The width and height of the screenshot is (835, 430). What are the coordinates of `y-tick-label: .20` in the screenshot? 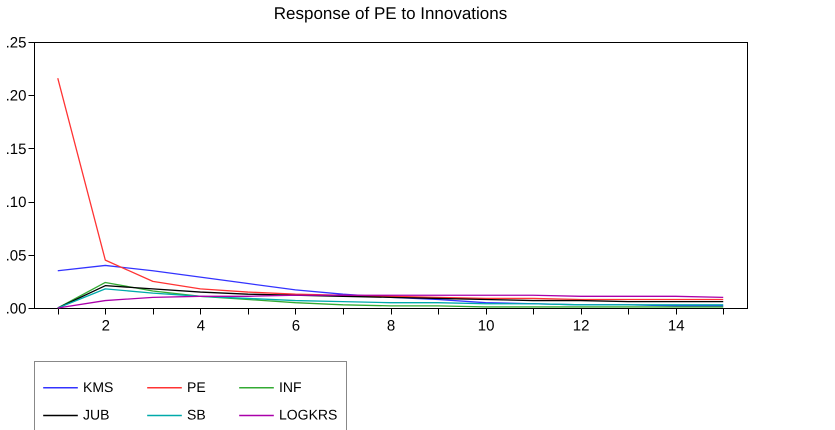 It's located at (16, 96).